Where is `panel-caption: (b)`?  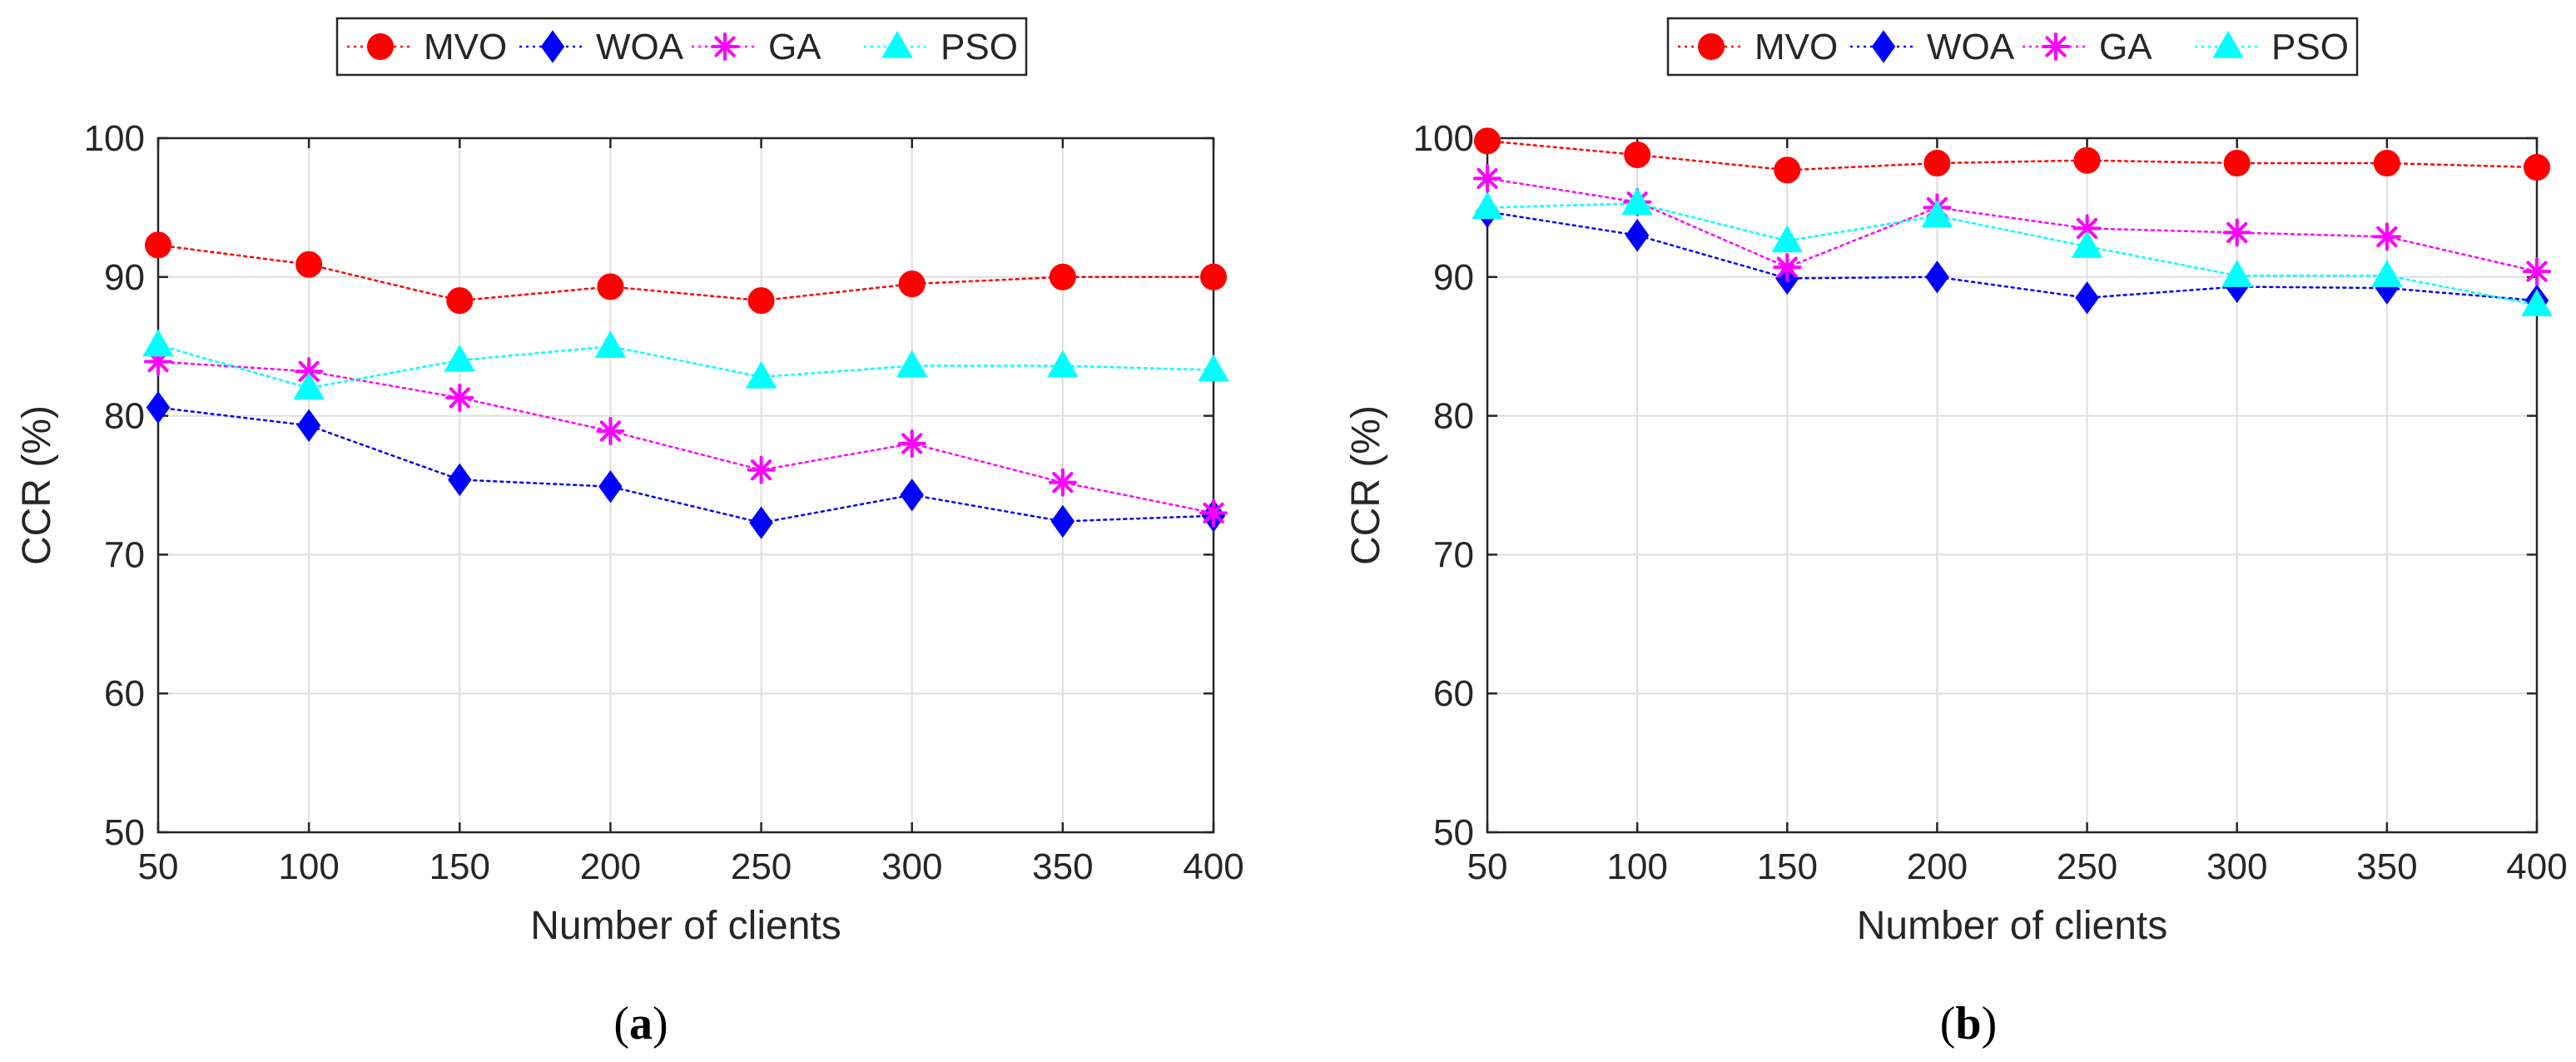 panel-caption: (b) is located at coordinates (1969, 1024).